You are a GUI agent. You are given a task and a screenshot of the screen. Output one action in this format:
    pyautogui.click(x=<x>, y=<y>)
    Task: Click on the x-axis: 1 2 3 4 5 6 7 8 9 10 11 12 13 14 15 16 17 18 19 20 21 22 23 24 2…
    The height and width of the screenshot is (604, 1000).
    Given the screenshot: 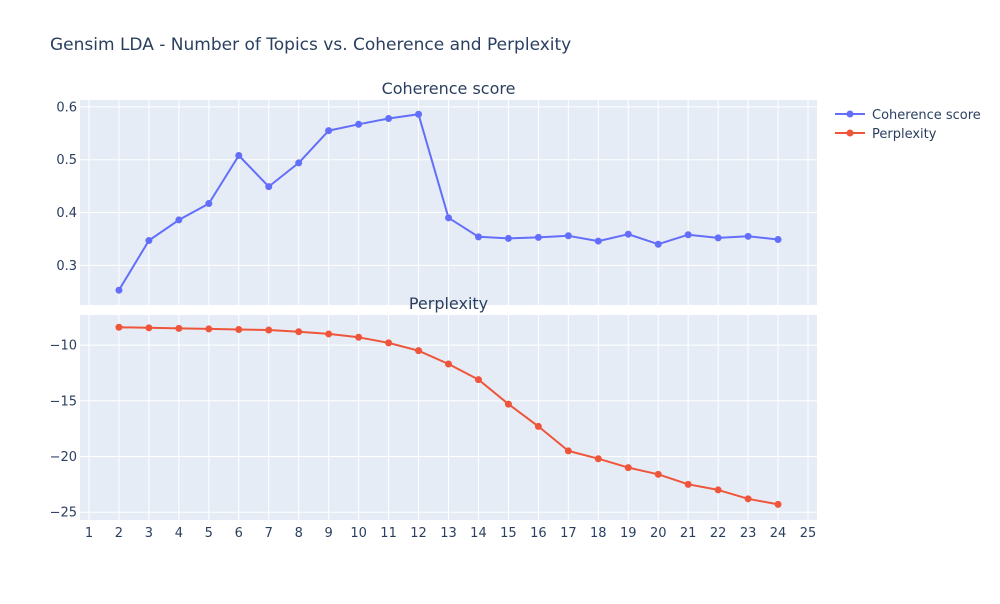 What is the action you would take?
    pyautogui.click(x=450, y=533)
    